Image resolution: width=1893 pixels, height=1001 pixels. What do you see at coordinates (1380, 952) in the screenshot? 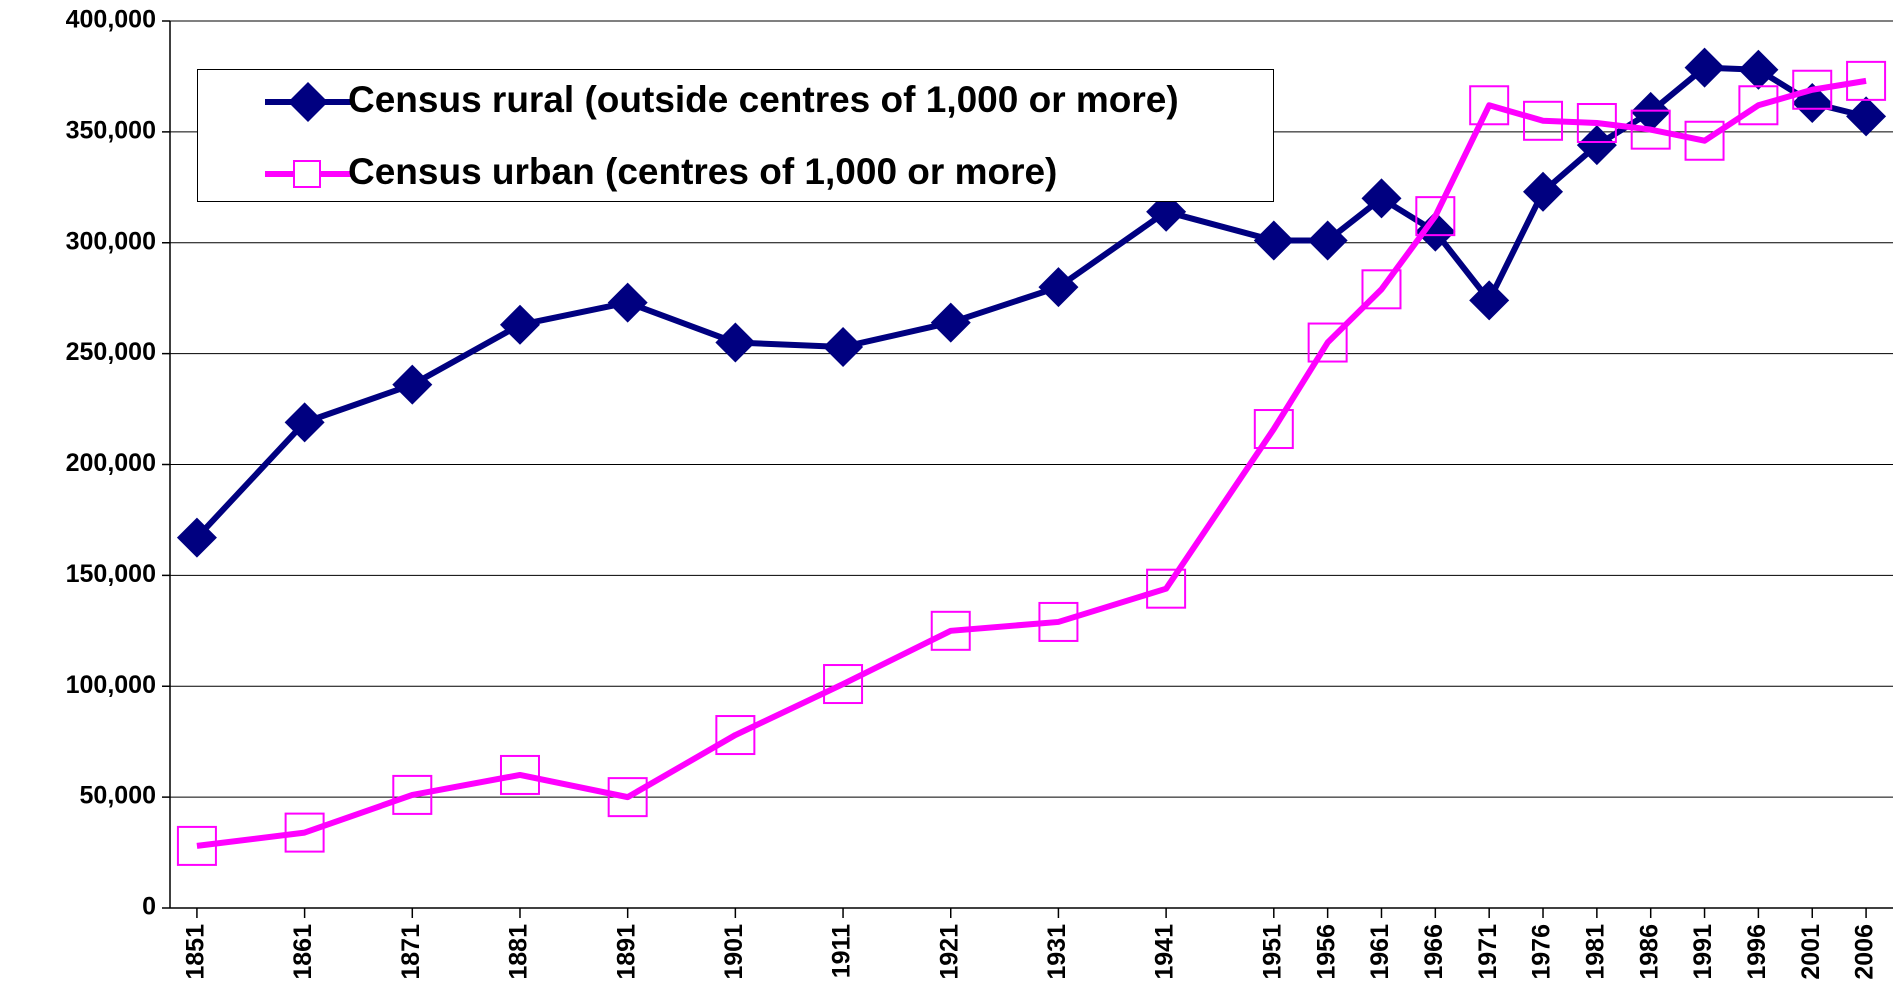
I see `x-tick-label: 1961` at bounding box center [1380, 952].